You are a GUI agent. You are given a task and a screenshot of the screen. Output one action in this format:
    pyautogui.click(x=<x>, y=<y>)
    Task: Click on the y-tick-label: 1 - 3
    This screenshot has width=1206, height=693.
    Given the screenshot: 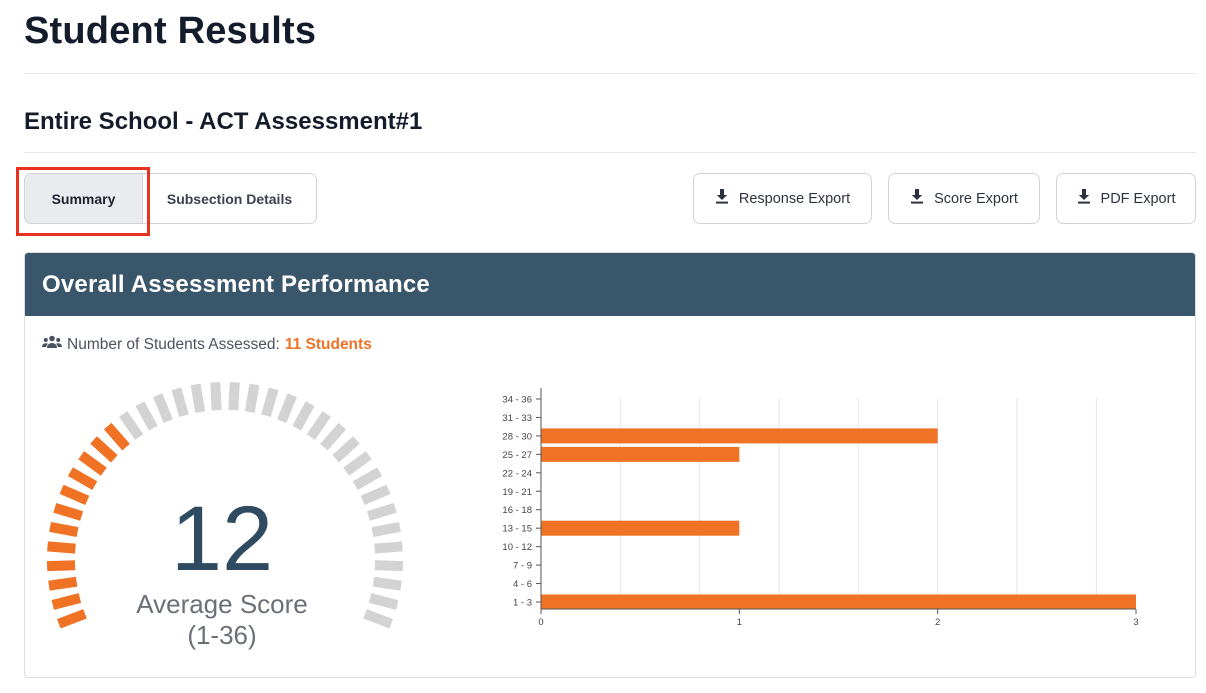 What is the action you would take?
    pyautogui.click(x=522, y=603)
    